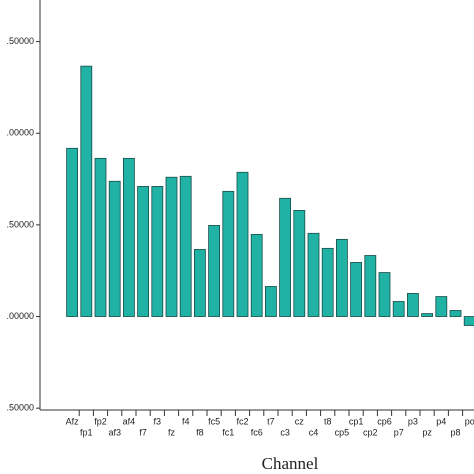  I want to click on x-tick-label: fc1, so click(228, 432).